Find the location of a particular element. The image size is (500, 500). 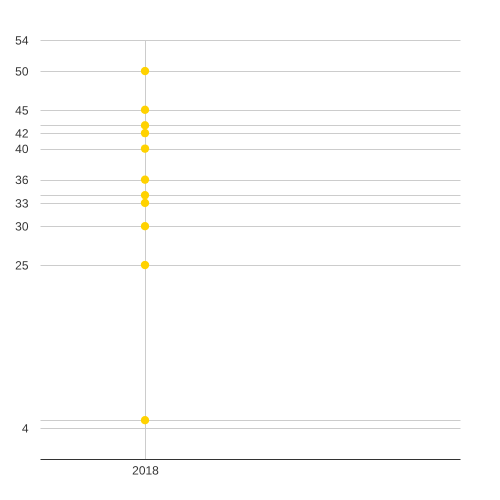

y-tick-label: 40 is located at coordinates (22, 149).